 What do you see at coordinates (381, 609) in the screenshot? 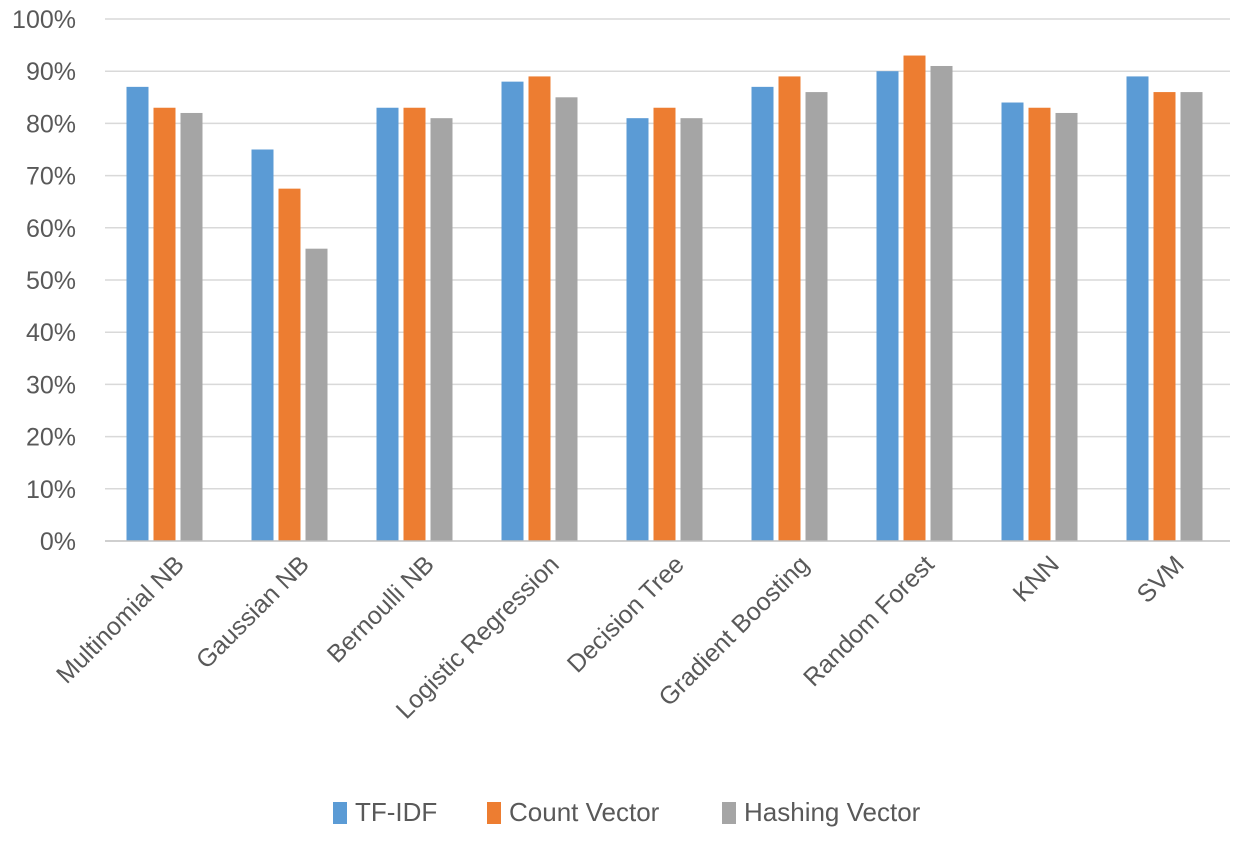
I see `x-tick-label: Bernoulli NB` at bounding box center [381, 609].